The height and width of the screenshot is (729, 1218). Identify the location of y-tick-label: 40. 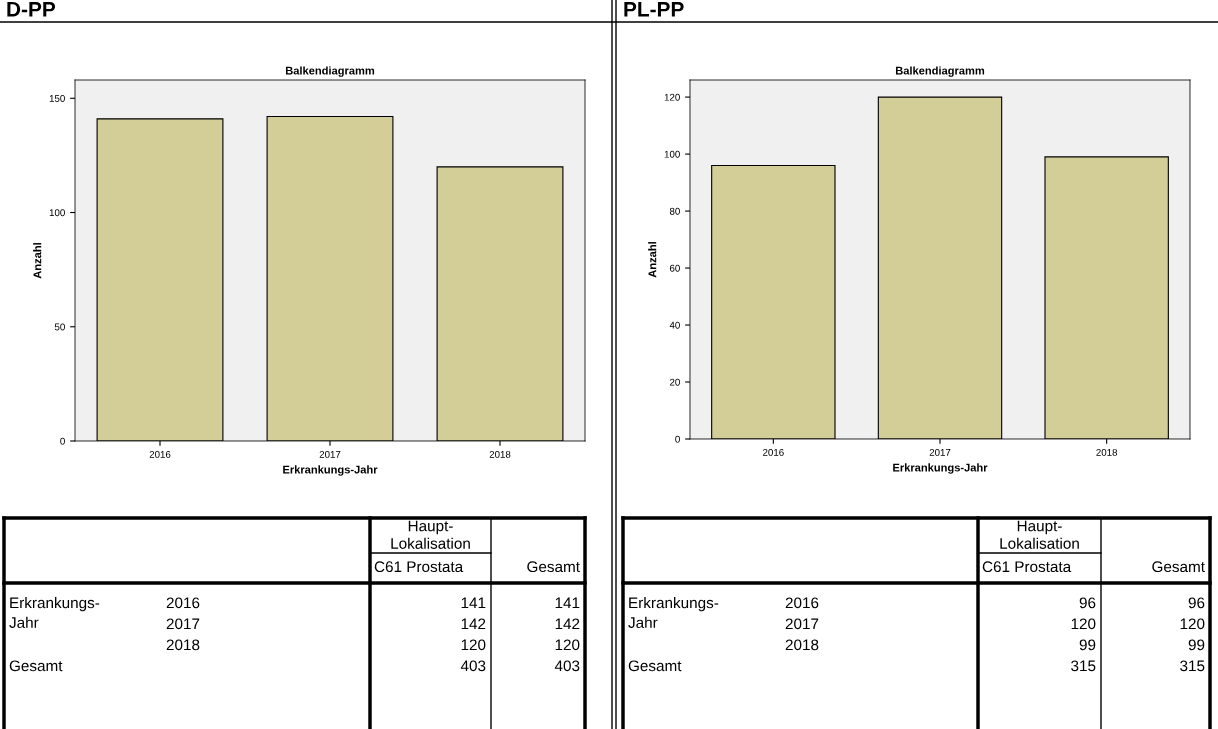
(674, 325).